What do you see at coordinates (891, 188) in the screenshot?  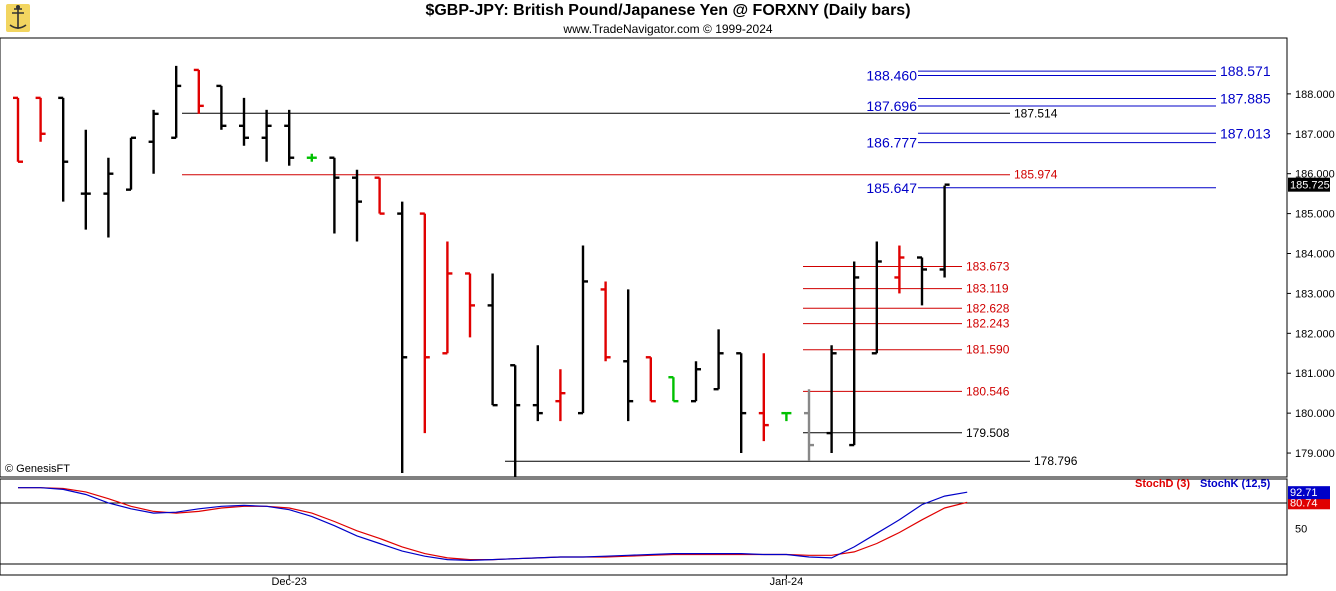 I see `blue-level-label: 185.647` at bounding box center [891, 188].